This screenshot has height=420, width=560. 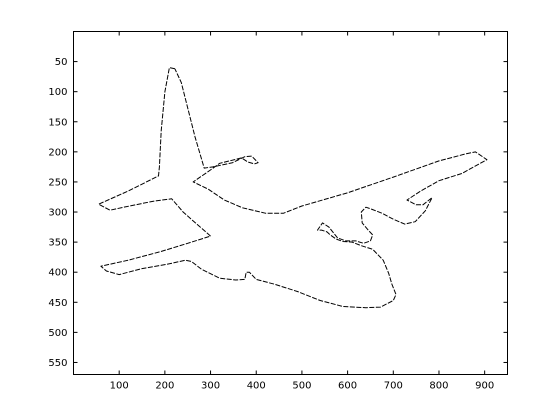 I want to click on x-tick-label: 400, so click(x=256, y=386).